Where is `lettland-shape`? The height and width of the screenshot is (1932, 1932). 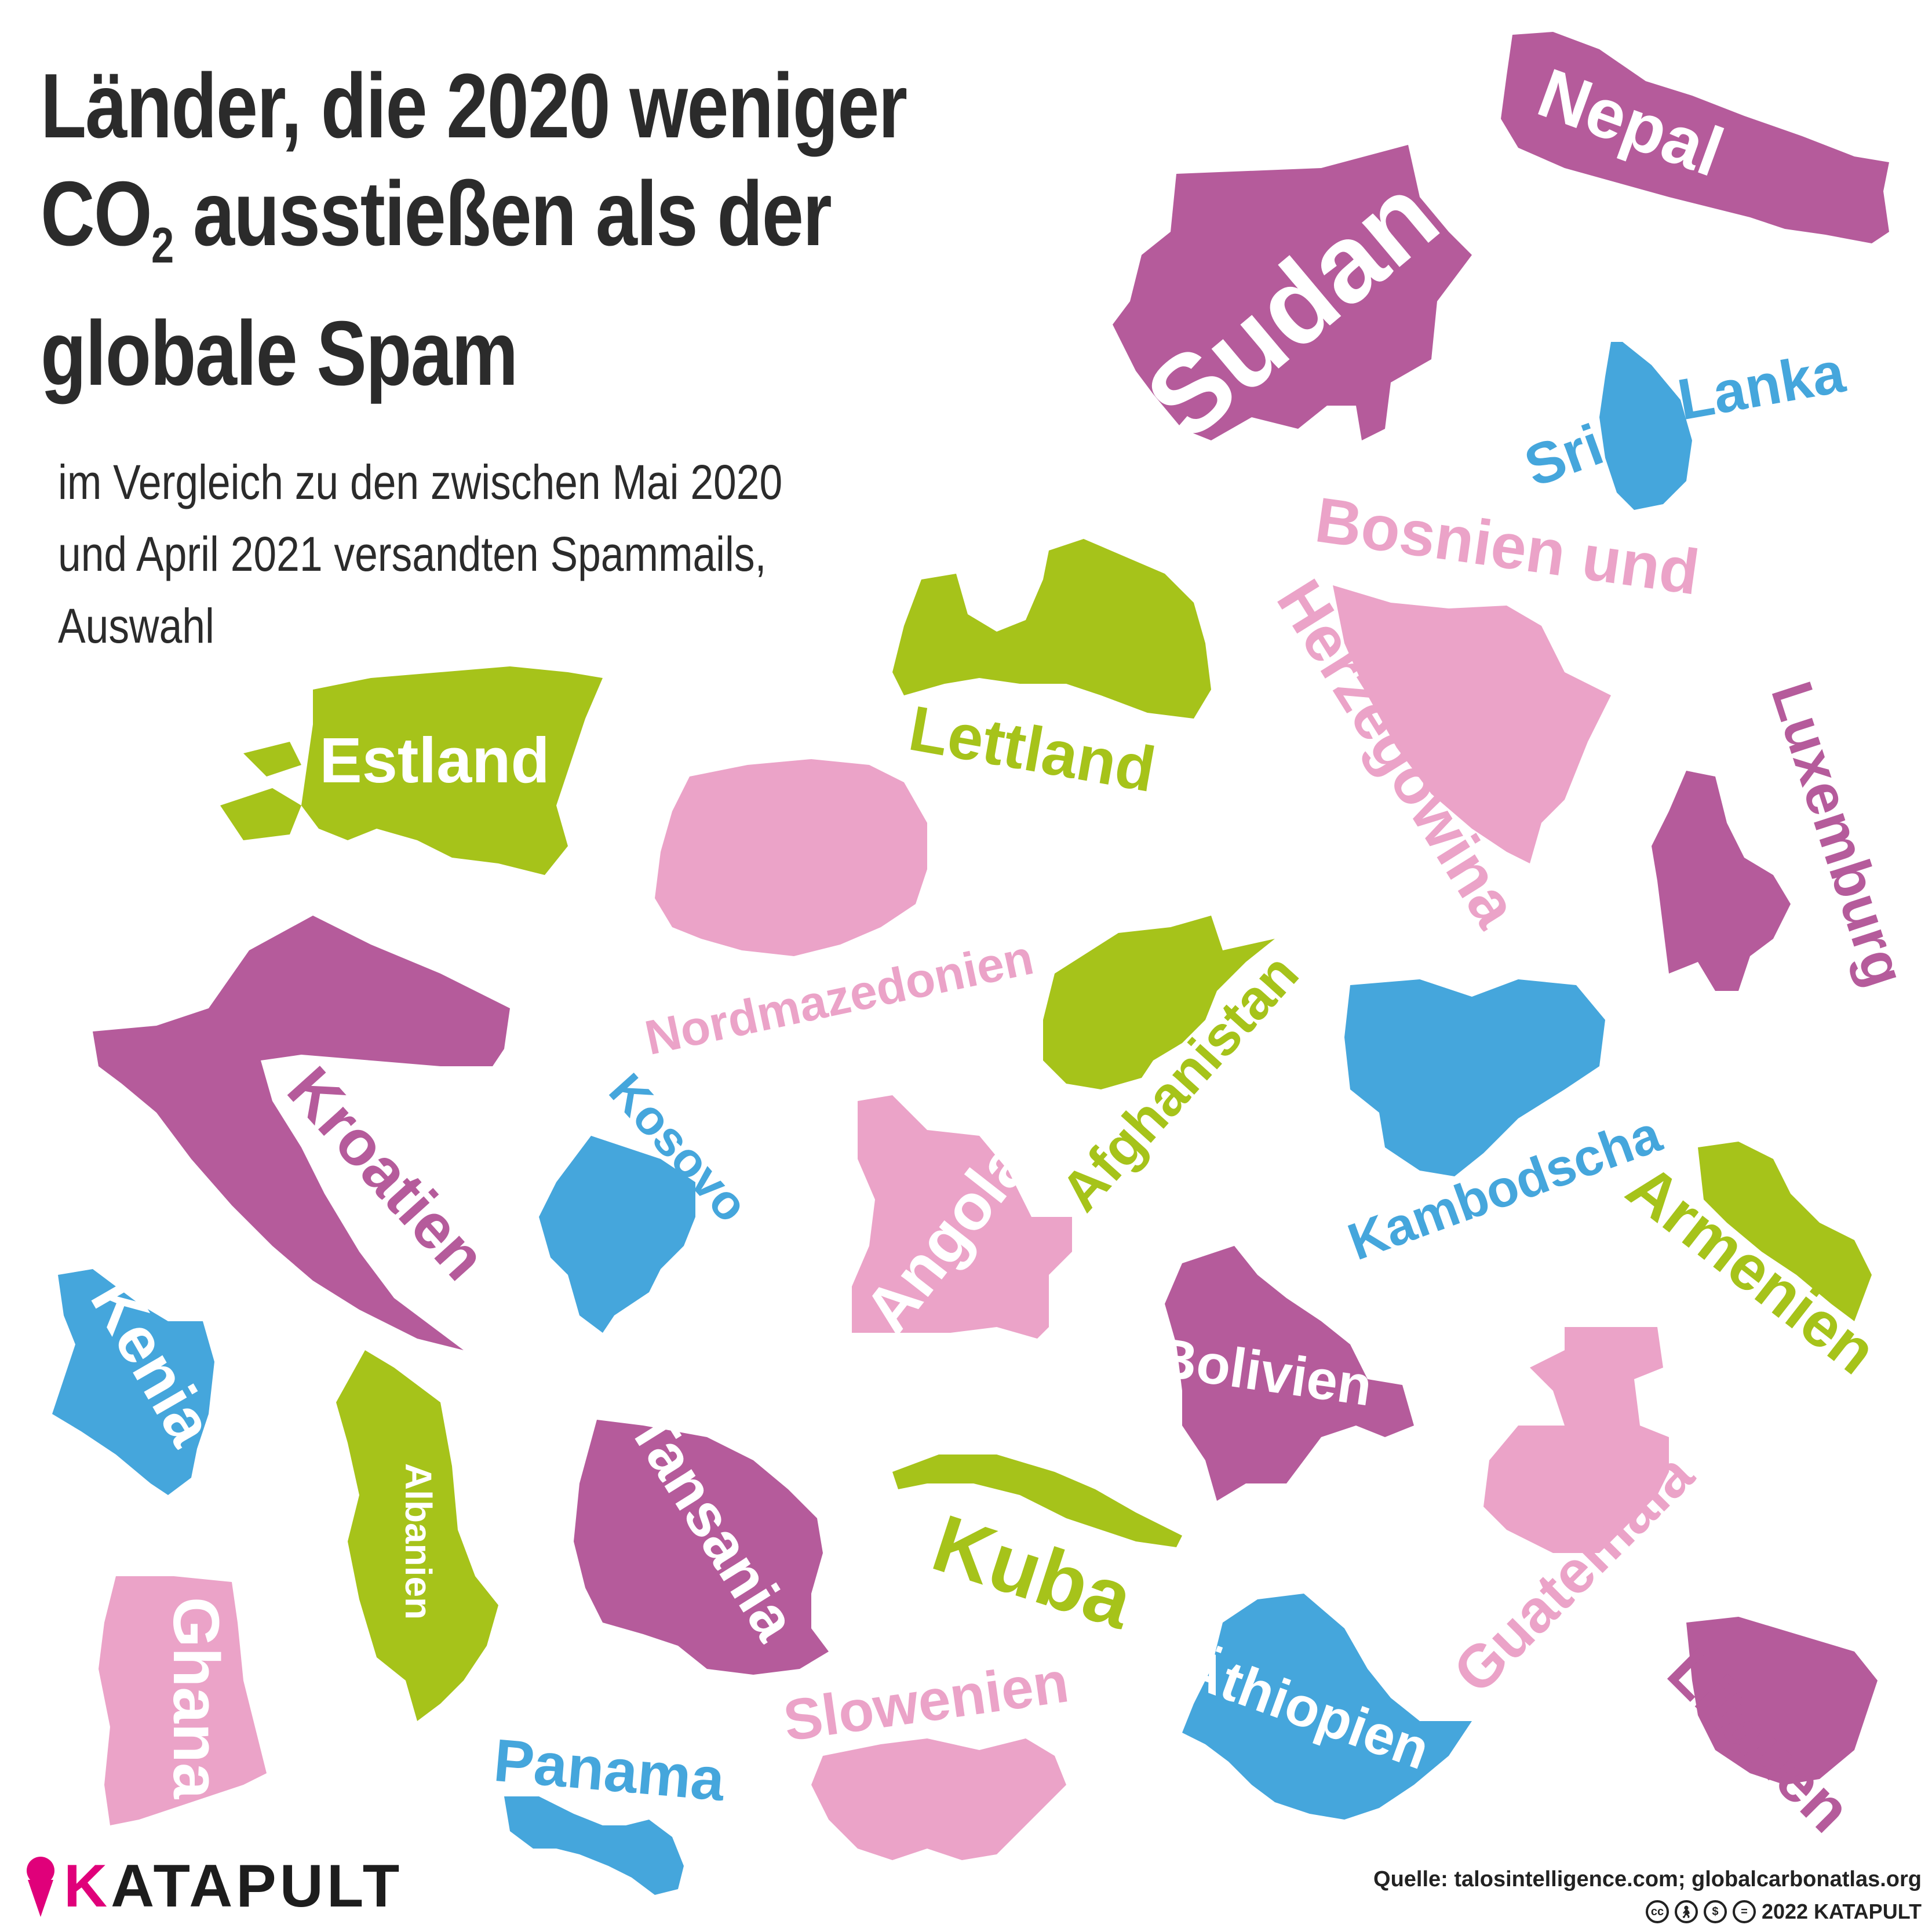
lettland-shape is located at coordinates (1051, 629).